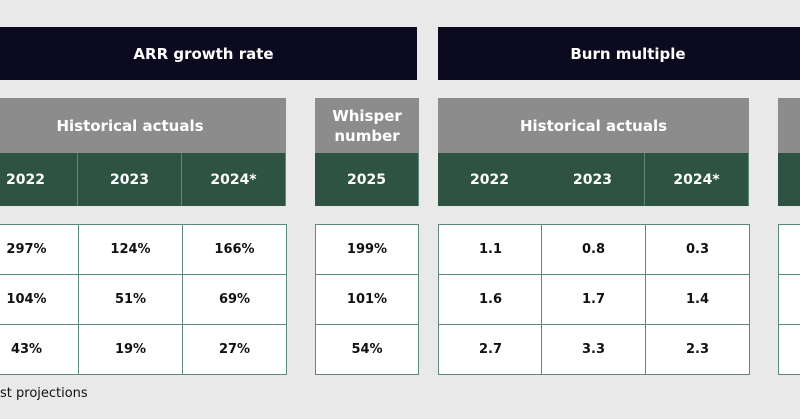 The height and width of the screenshot is (419, 800). I want to click on table-cell: 1.4, so click(697, 299).